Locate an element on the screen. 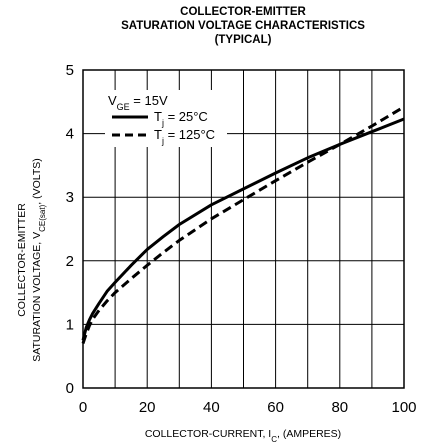 The height and width of the screenshot is (442, 431). legend-condition: VGE = 15V is located at coordinates (138, 102).